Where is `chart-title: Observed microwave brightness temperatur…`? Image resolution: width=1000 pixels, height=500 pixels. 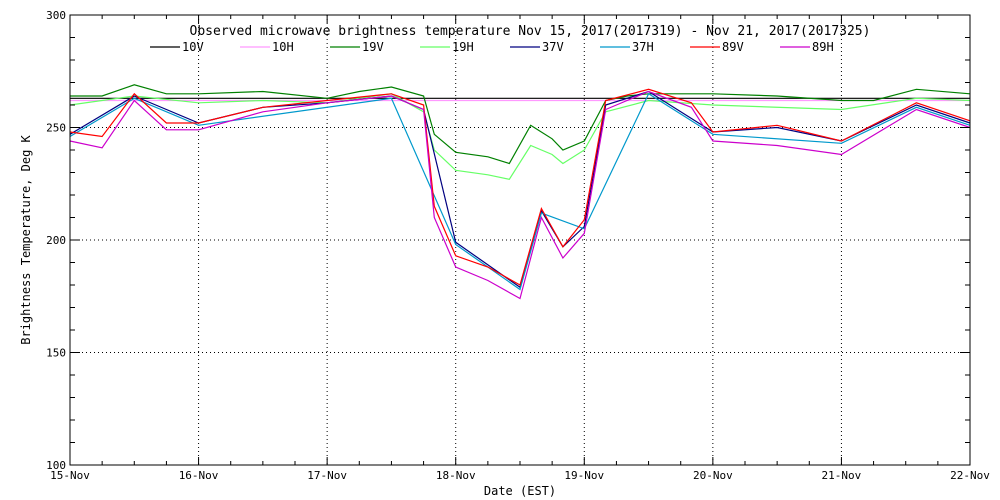
chart-title: Observed microwave brightness temperatur… is located at coordinates (530, 31).